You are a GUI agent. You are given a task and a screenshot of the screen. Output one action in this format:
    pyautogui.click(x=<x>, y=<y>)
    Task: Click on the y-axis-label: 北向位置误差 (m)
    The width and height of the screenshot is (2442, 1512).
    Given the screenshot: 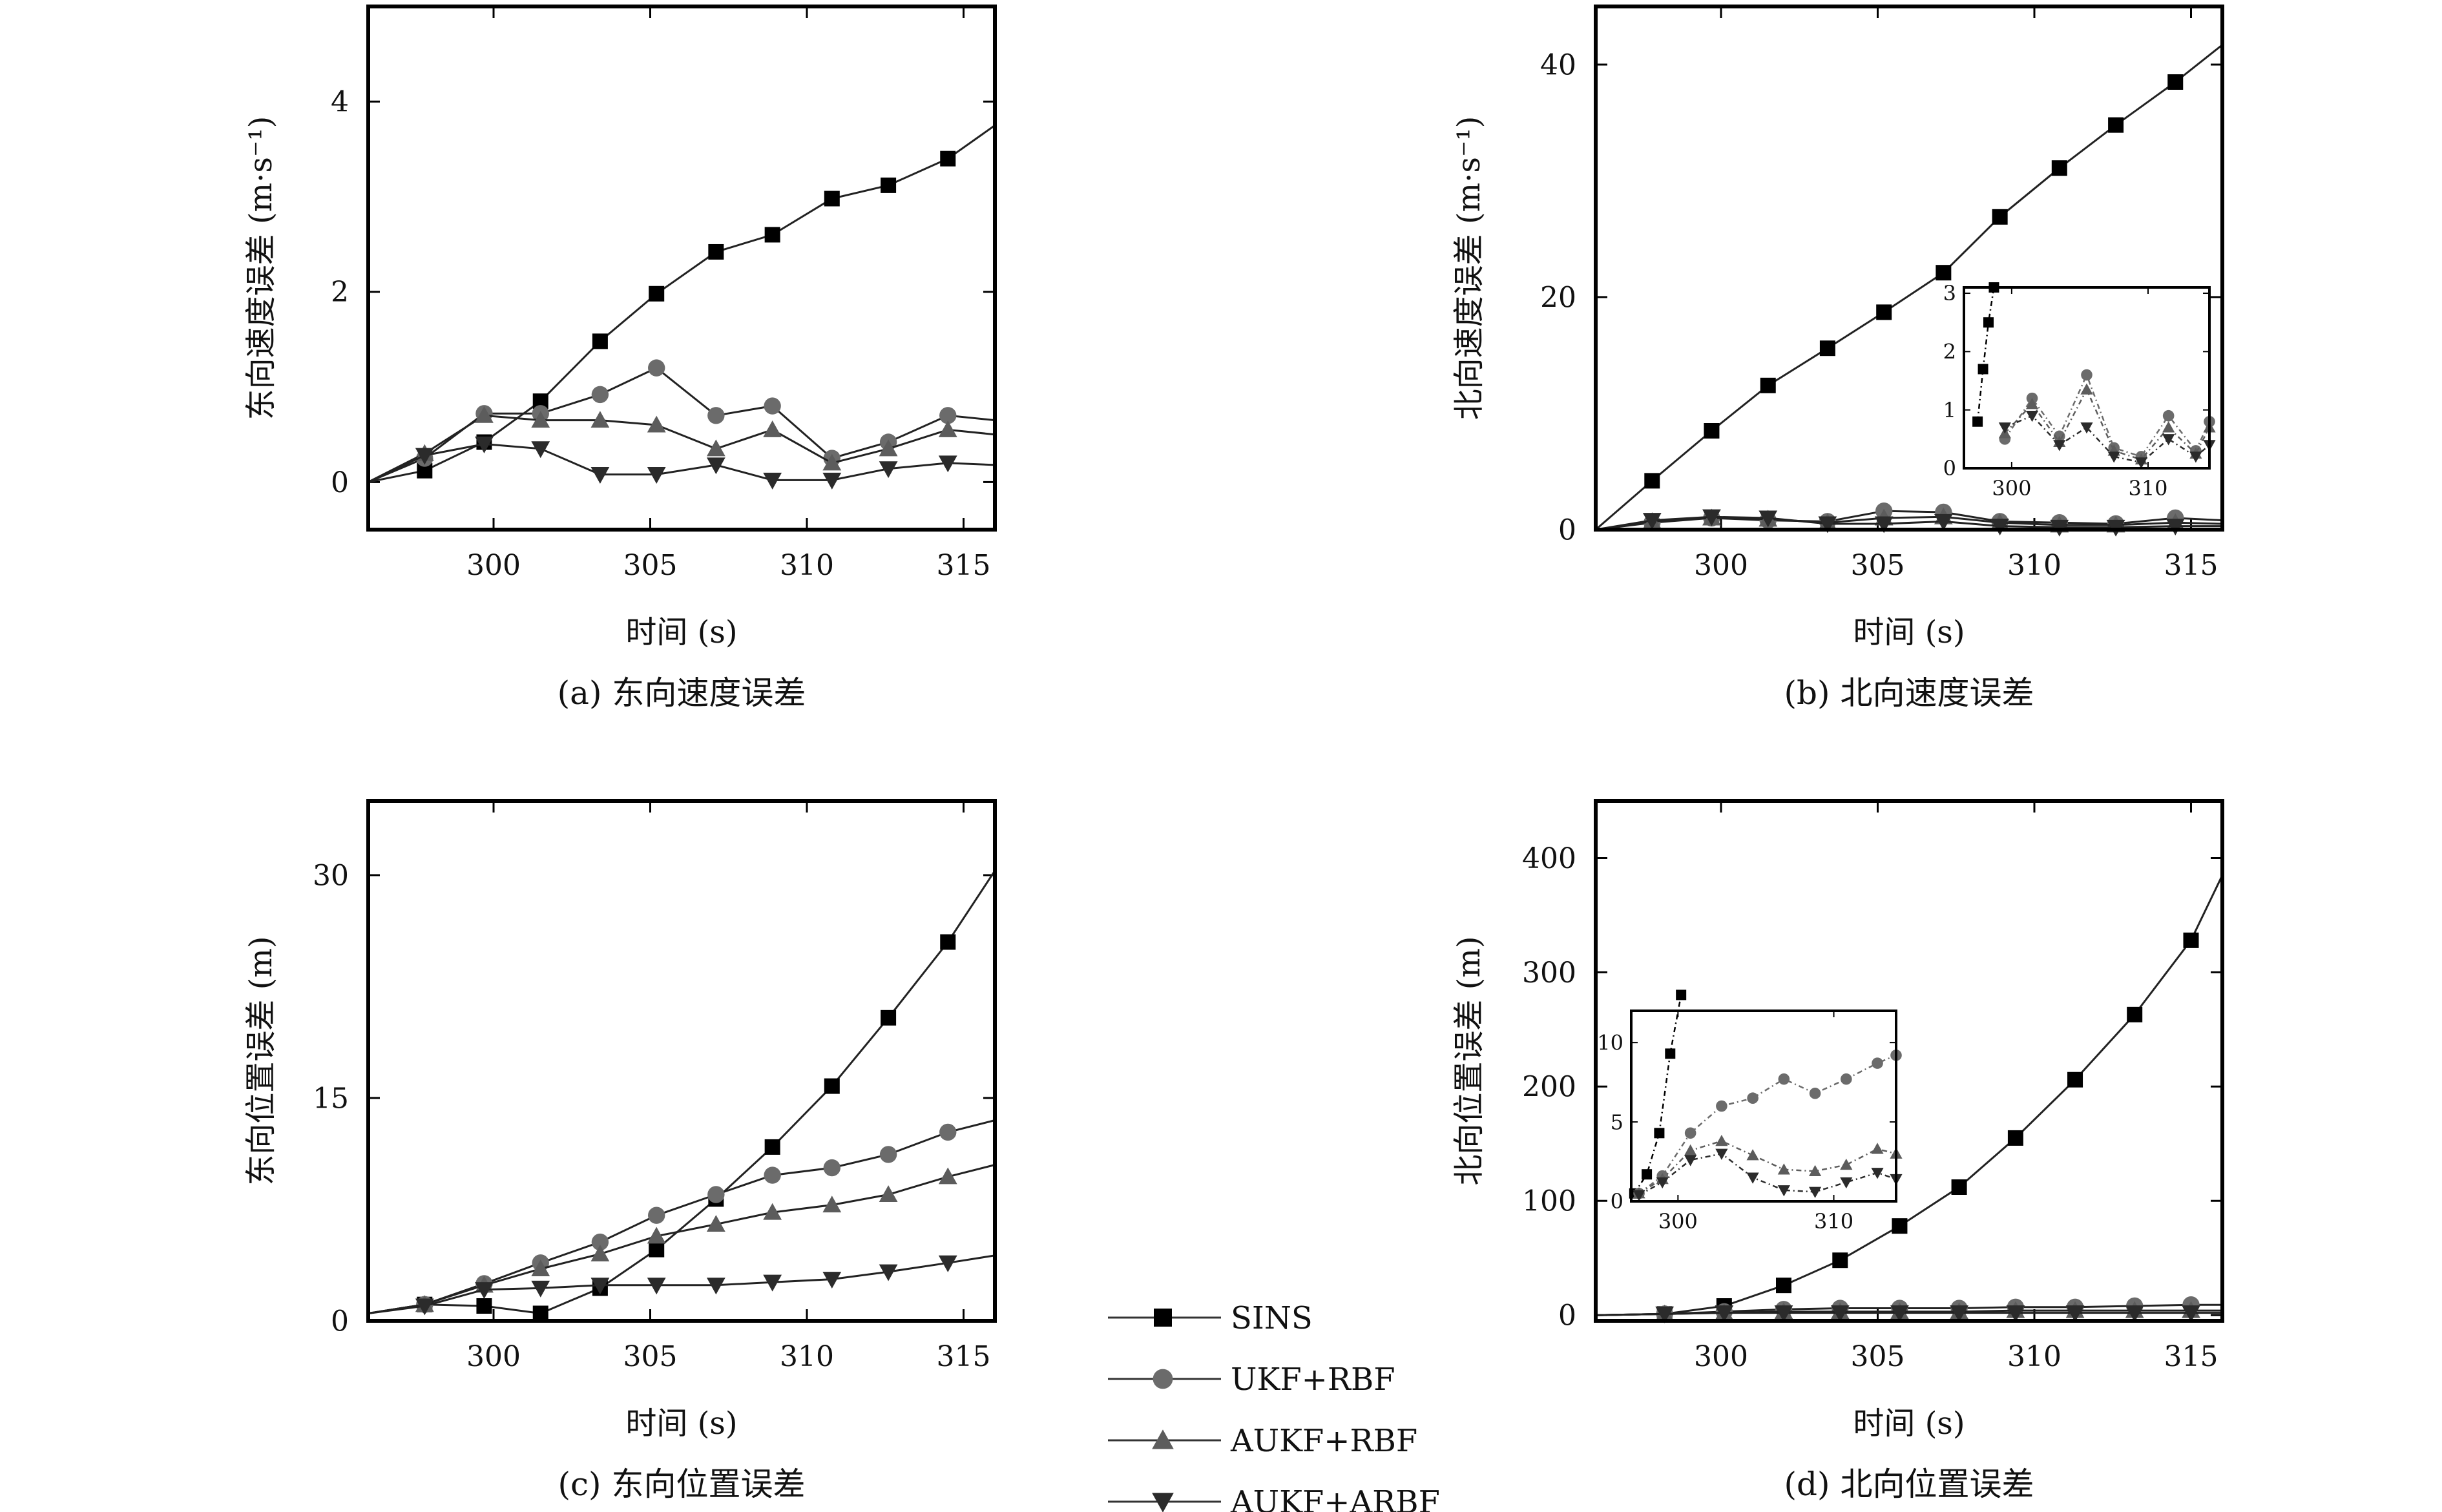 What is the action you would take?
    pyautogui.click(x=1469, y=1060)
    